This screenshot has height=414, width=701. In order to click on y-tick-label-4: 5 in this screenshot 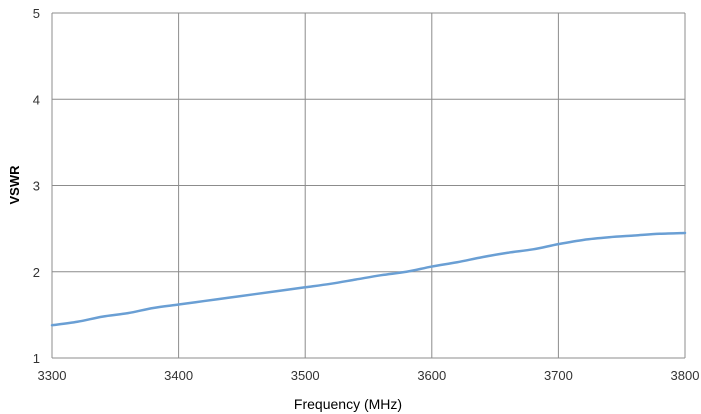, I will do `click(36, 13)`.